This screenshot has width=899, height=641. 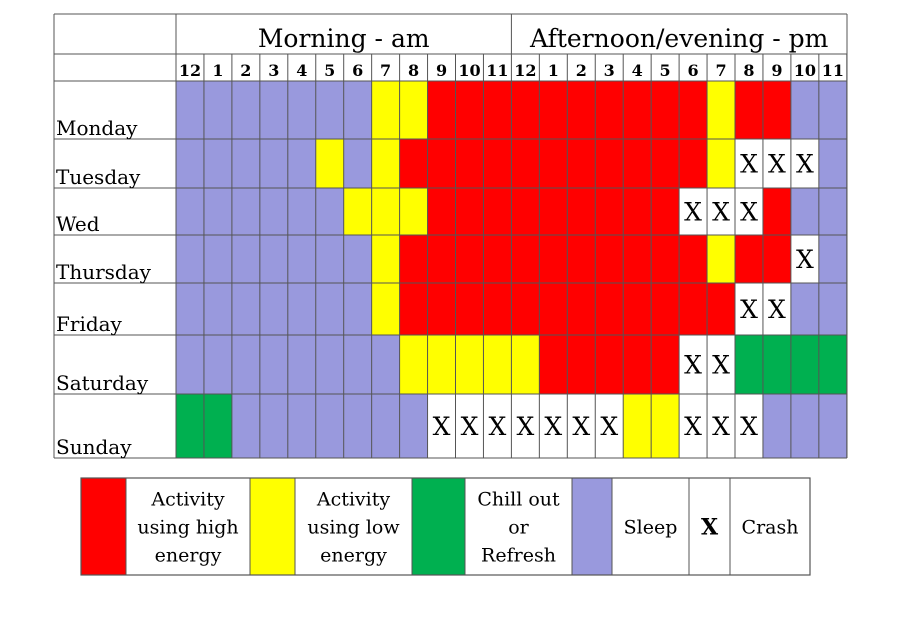 What do you see at coordinates (104, 272) in the screenshot?
I see `day-label: Thursday` at bounding box center [104, 272].